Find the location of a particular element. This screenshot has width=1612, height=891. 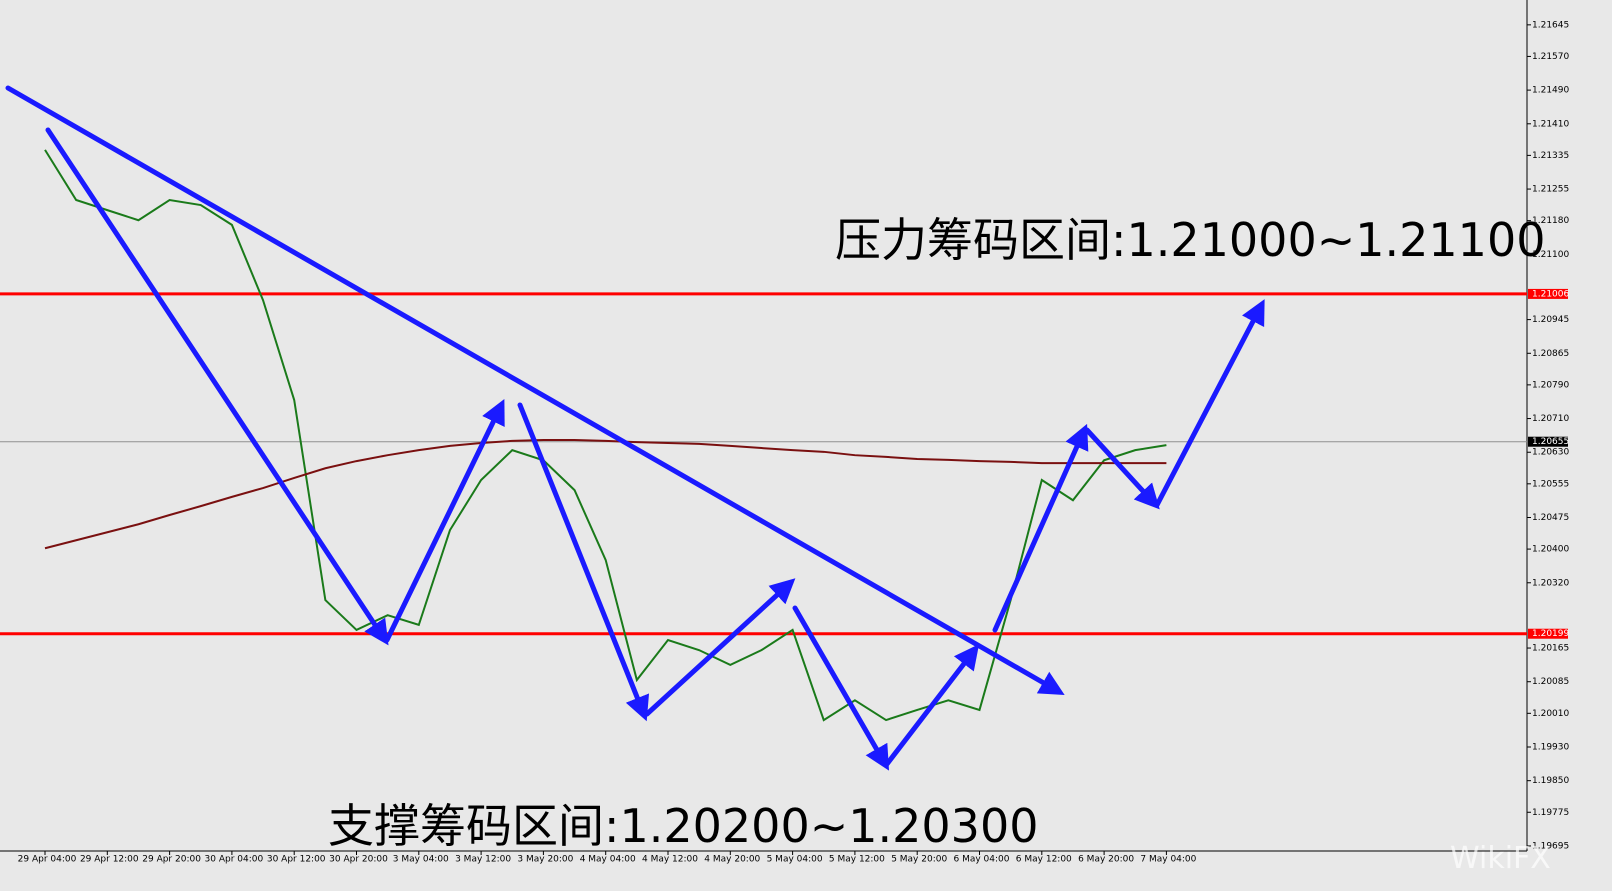

x-tick-label: 6 May 12:00 is located at coordinates (1044, 860).